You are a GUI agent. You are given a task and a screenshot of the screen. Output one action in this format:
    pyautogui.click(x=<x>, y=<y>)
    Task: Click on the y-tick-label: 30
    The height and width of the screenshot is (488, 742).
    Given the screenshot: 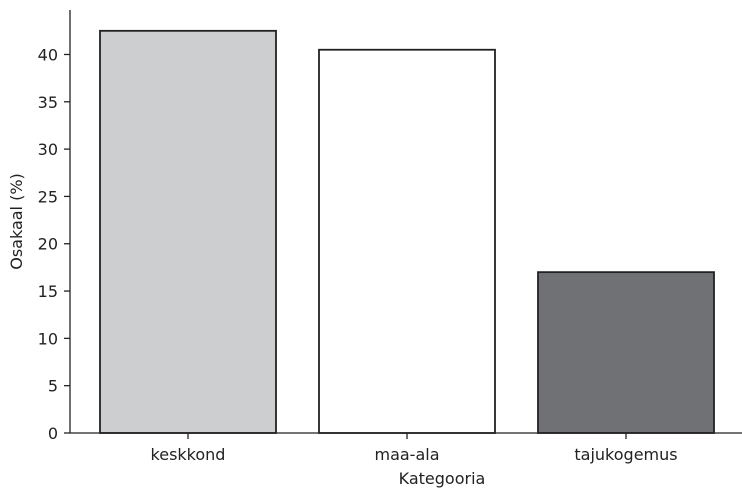 What is the action you would take?
    pyautogui.click(x=48, y=149)
    